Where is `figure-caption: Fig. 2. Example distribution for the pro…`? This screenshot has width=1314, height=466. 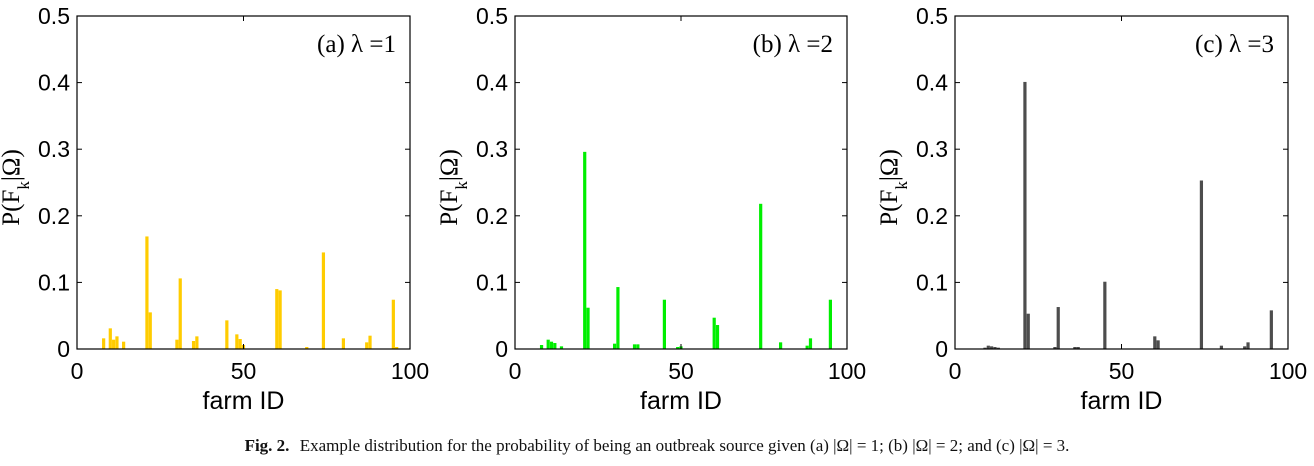 figure-caption: Fig. 2. Example distribution for the pro… is located at coordinates (657, 446).